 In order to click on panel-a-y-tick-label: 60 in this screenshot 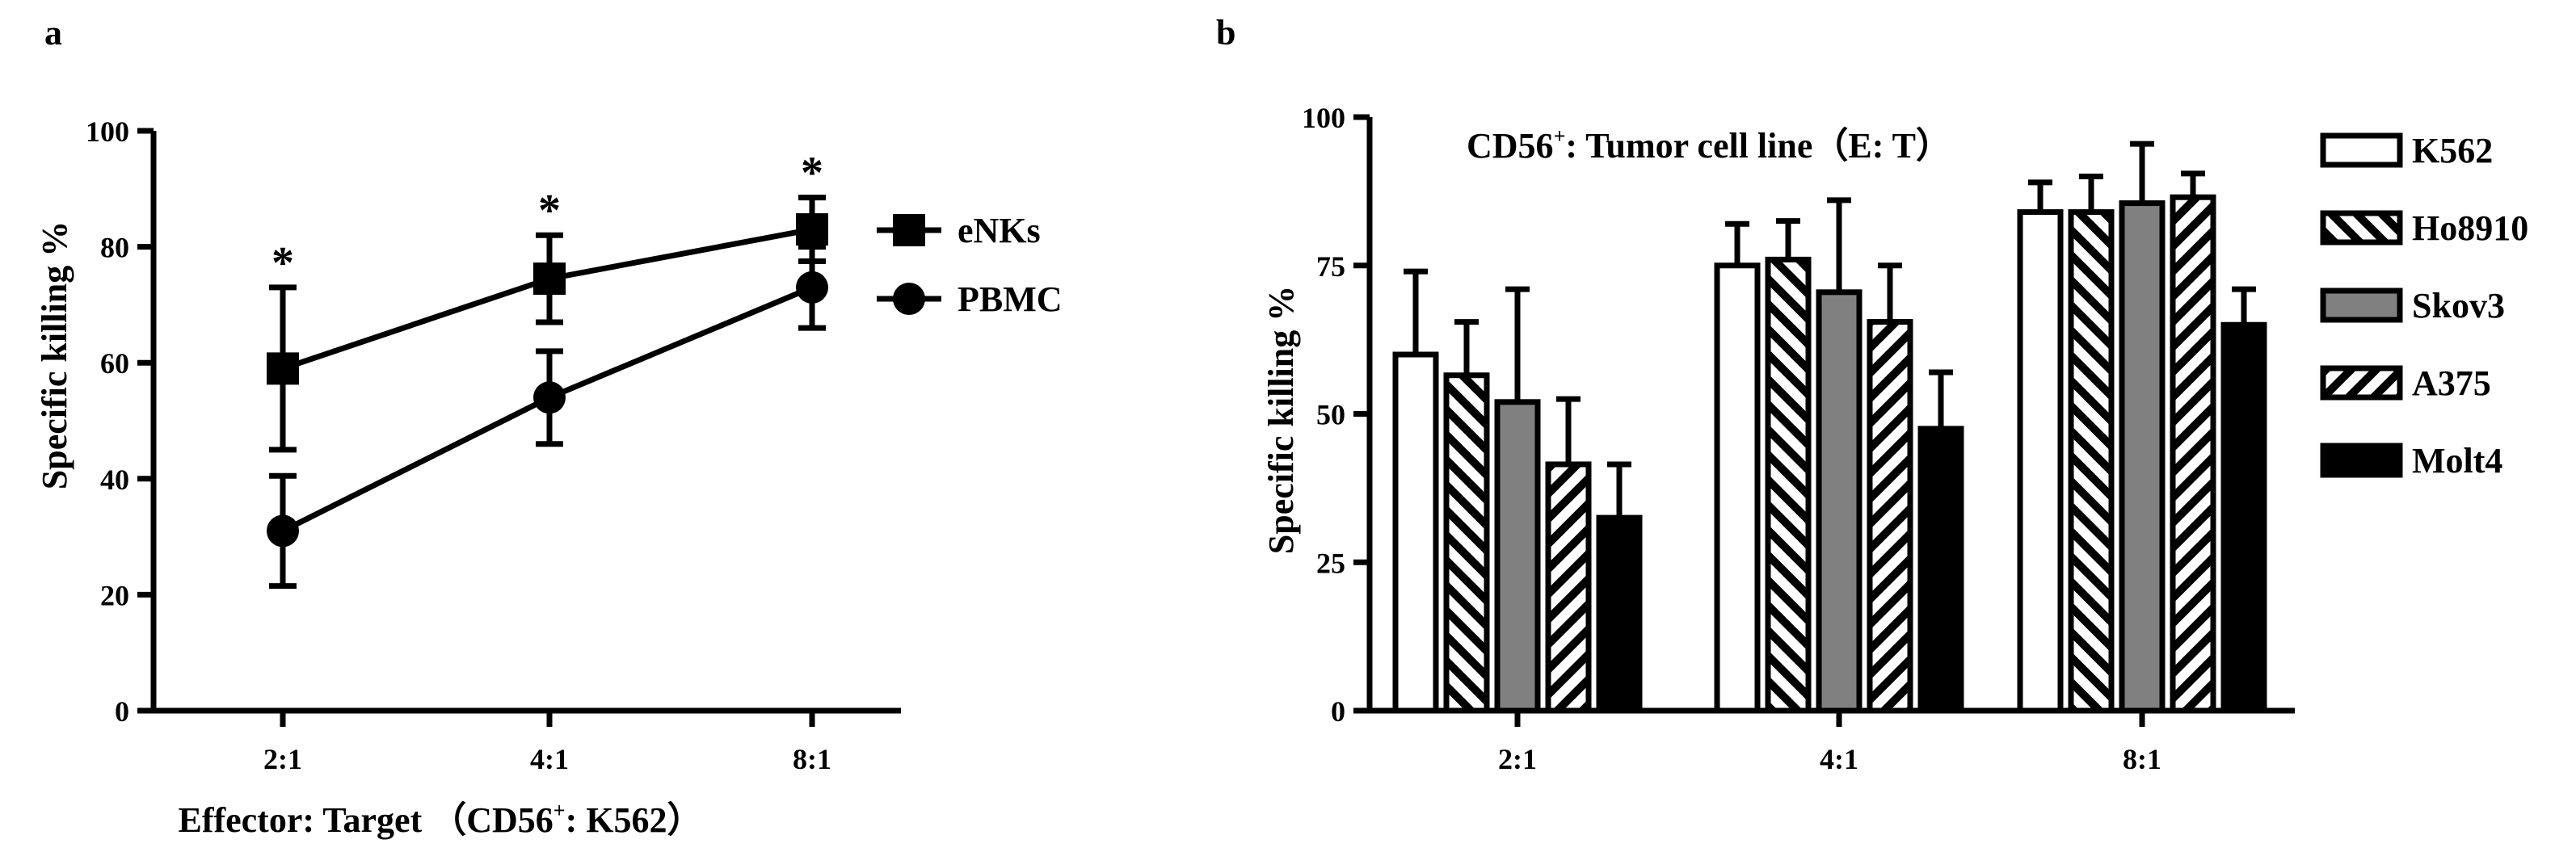, I will do `click(114, 363)`.